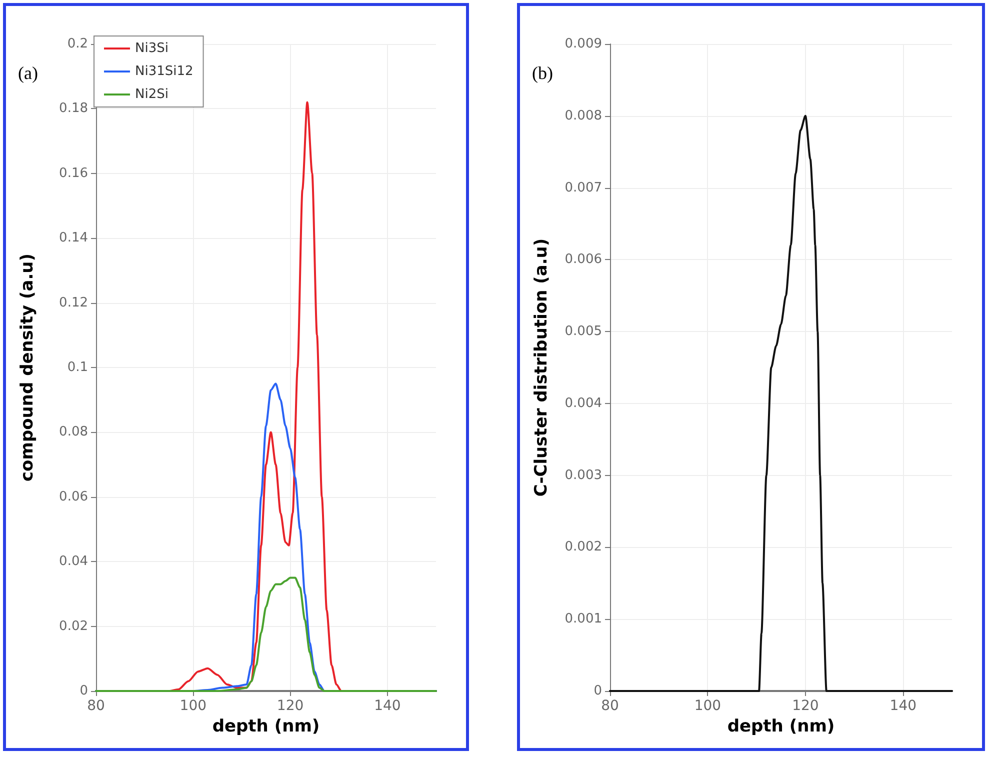  What do you see at coordinates (151, 94) in the screenshot?
I see `legend-label: Ni2Si` at bounding box center [151, 94].